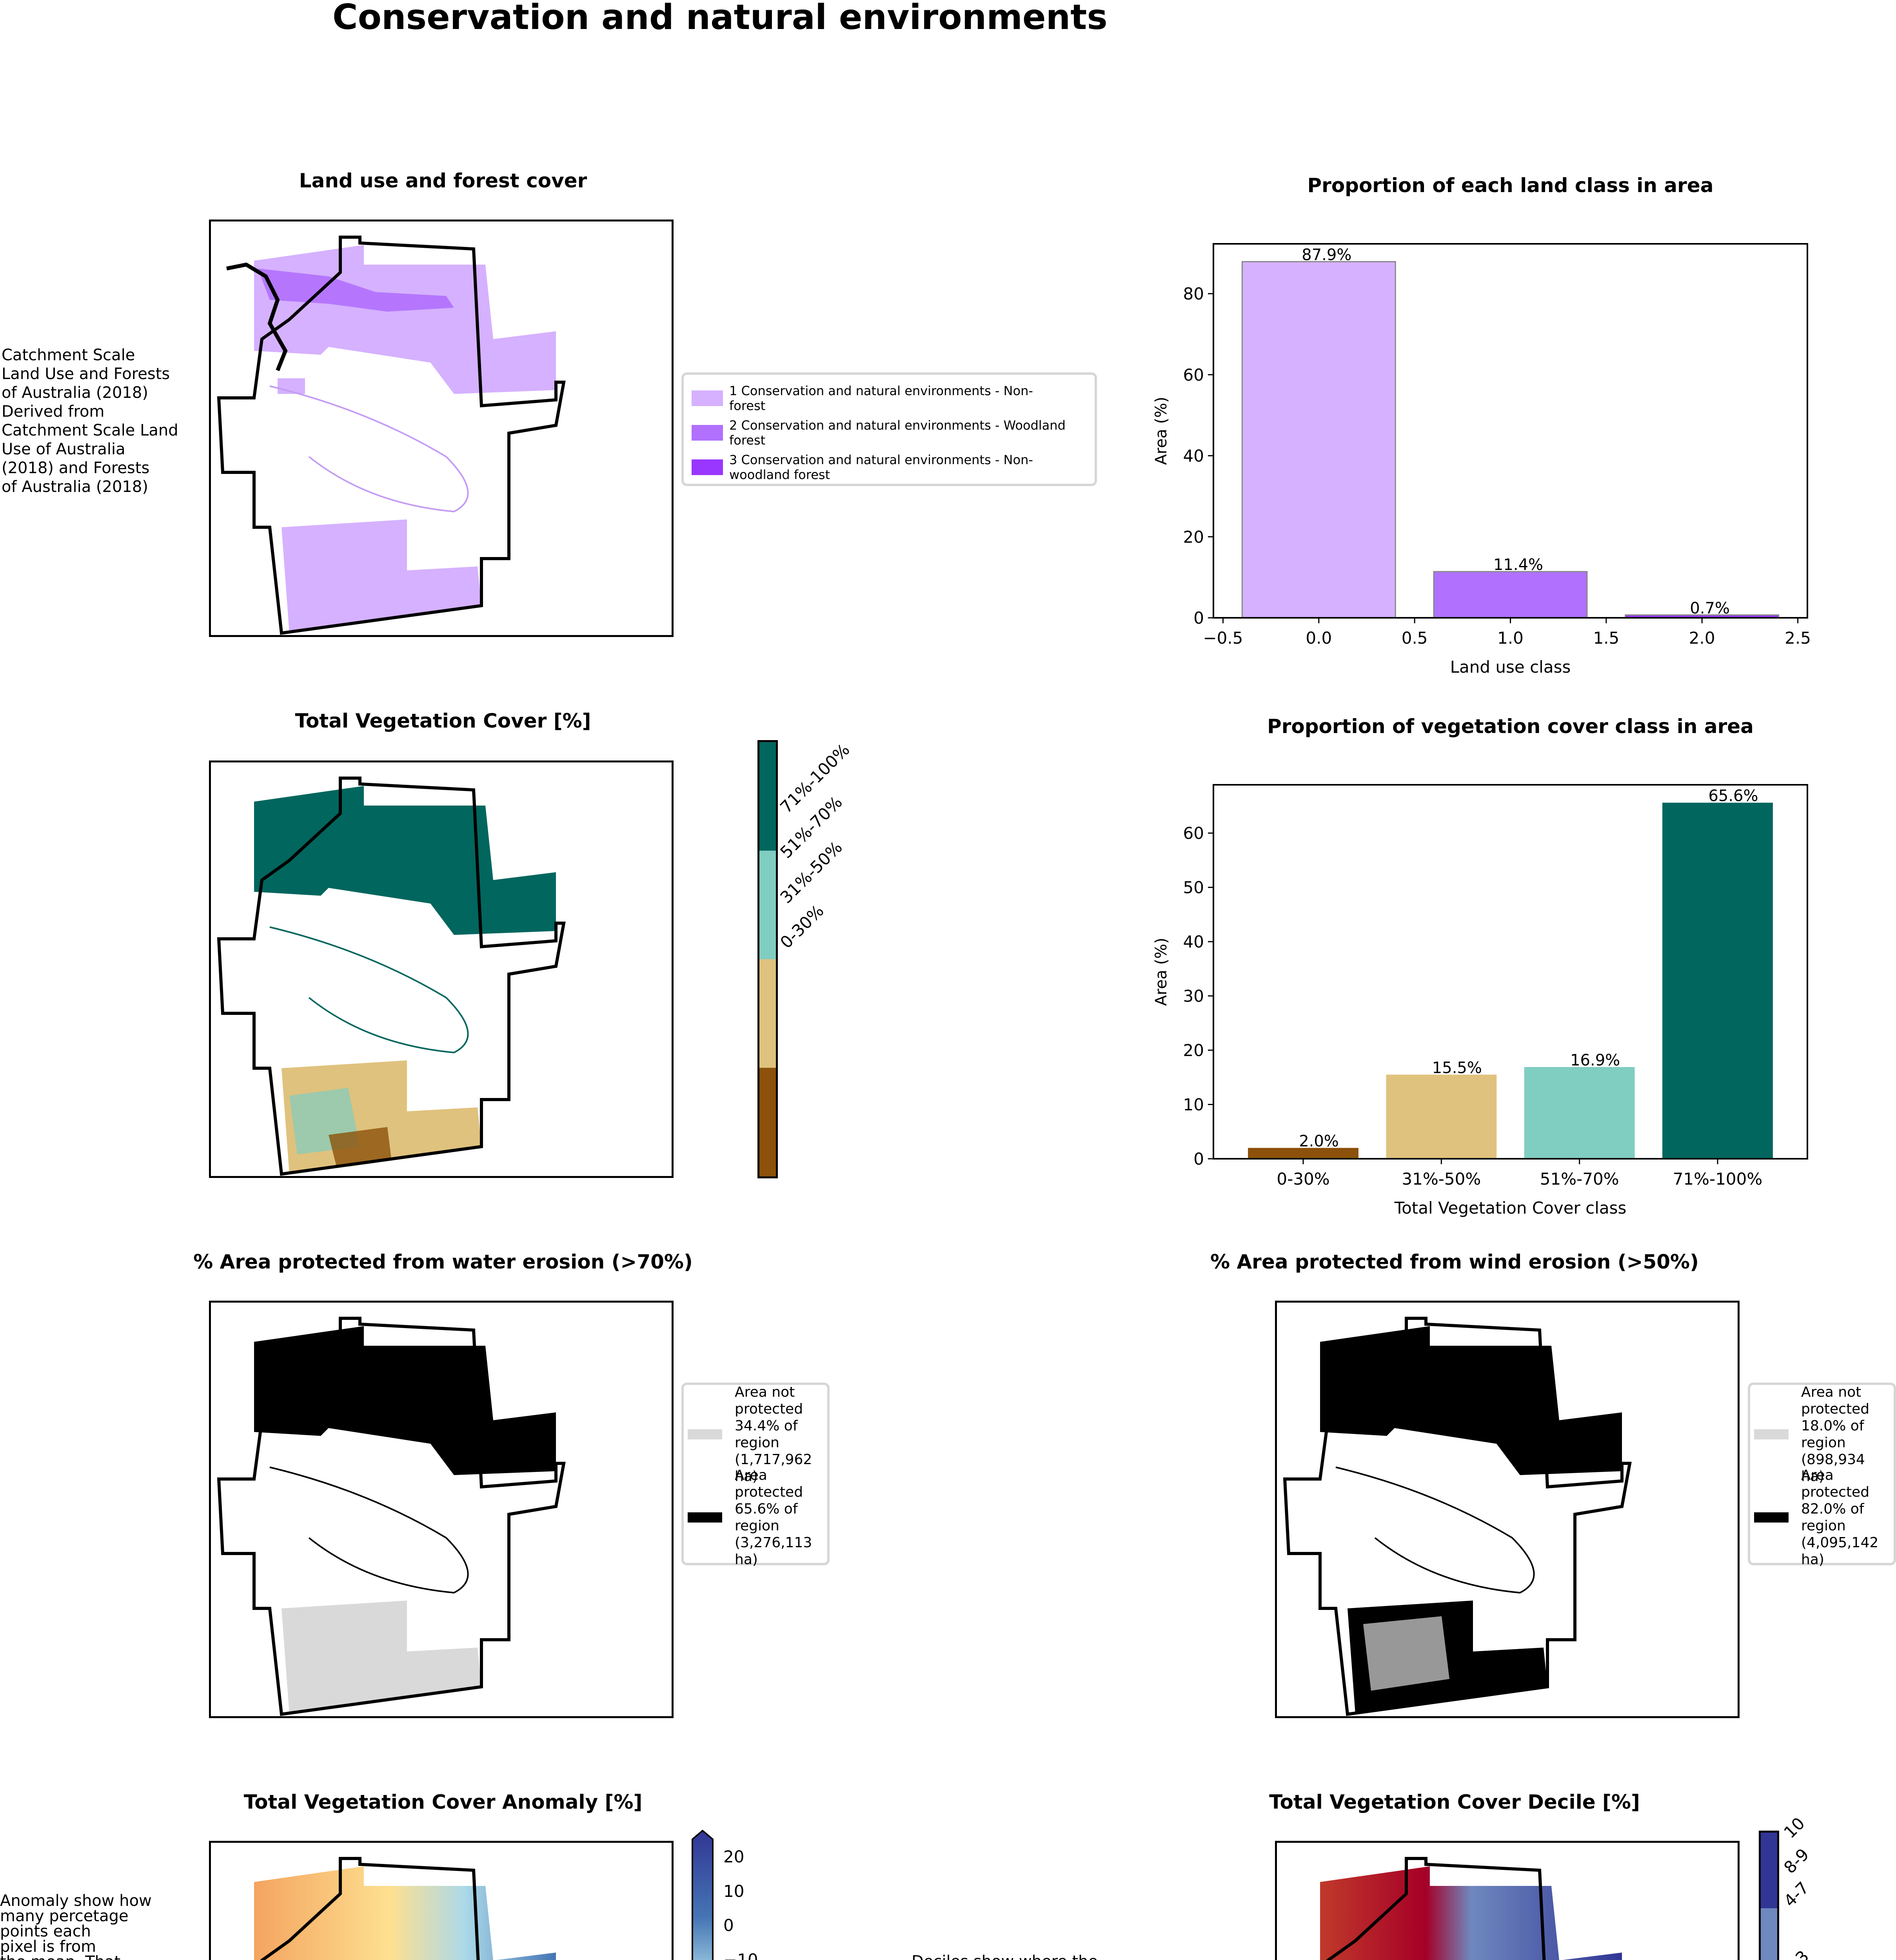 This screenshot has height=1960, width=1896. I want to click on landuse-map, so click(441, 429).